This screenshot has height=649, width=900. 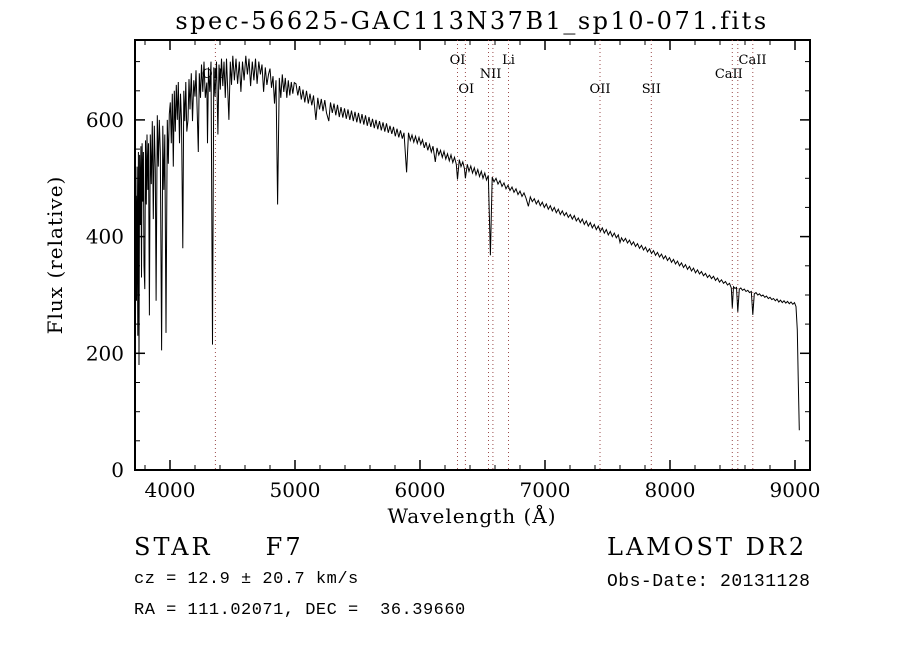 What do you see at coordinates (219, 547) in the screenshot?
I see `object-class-label: STAR F7` at bounding box center [219, 547].